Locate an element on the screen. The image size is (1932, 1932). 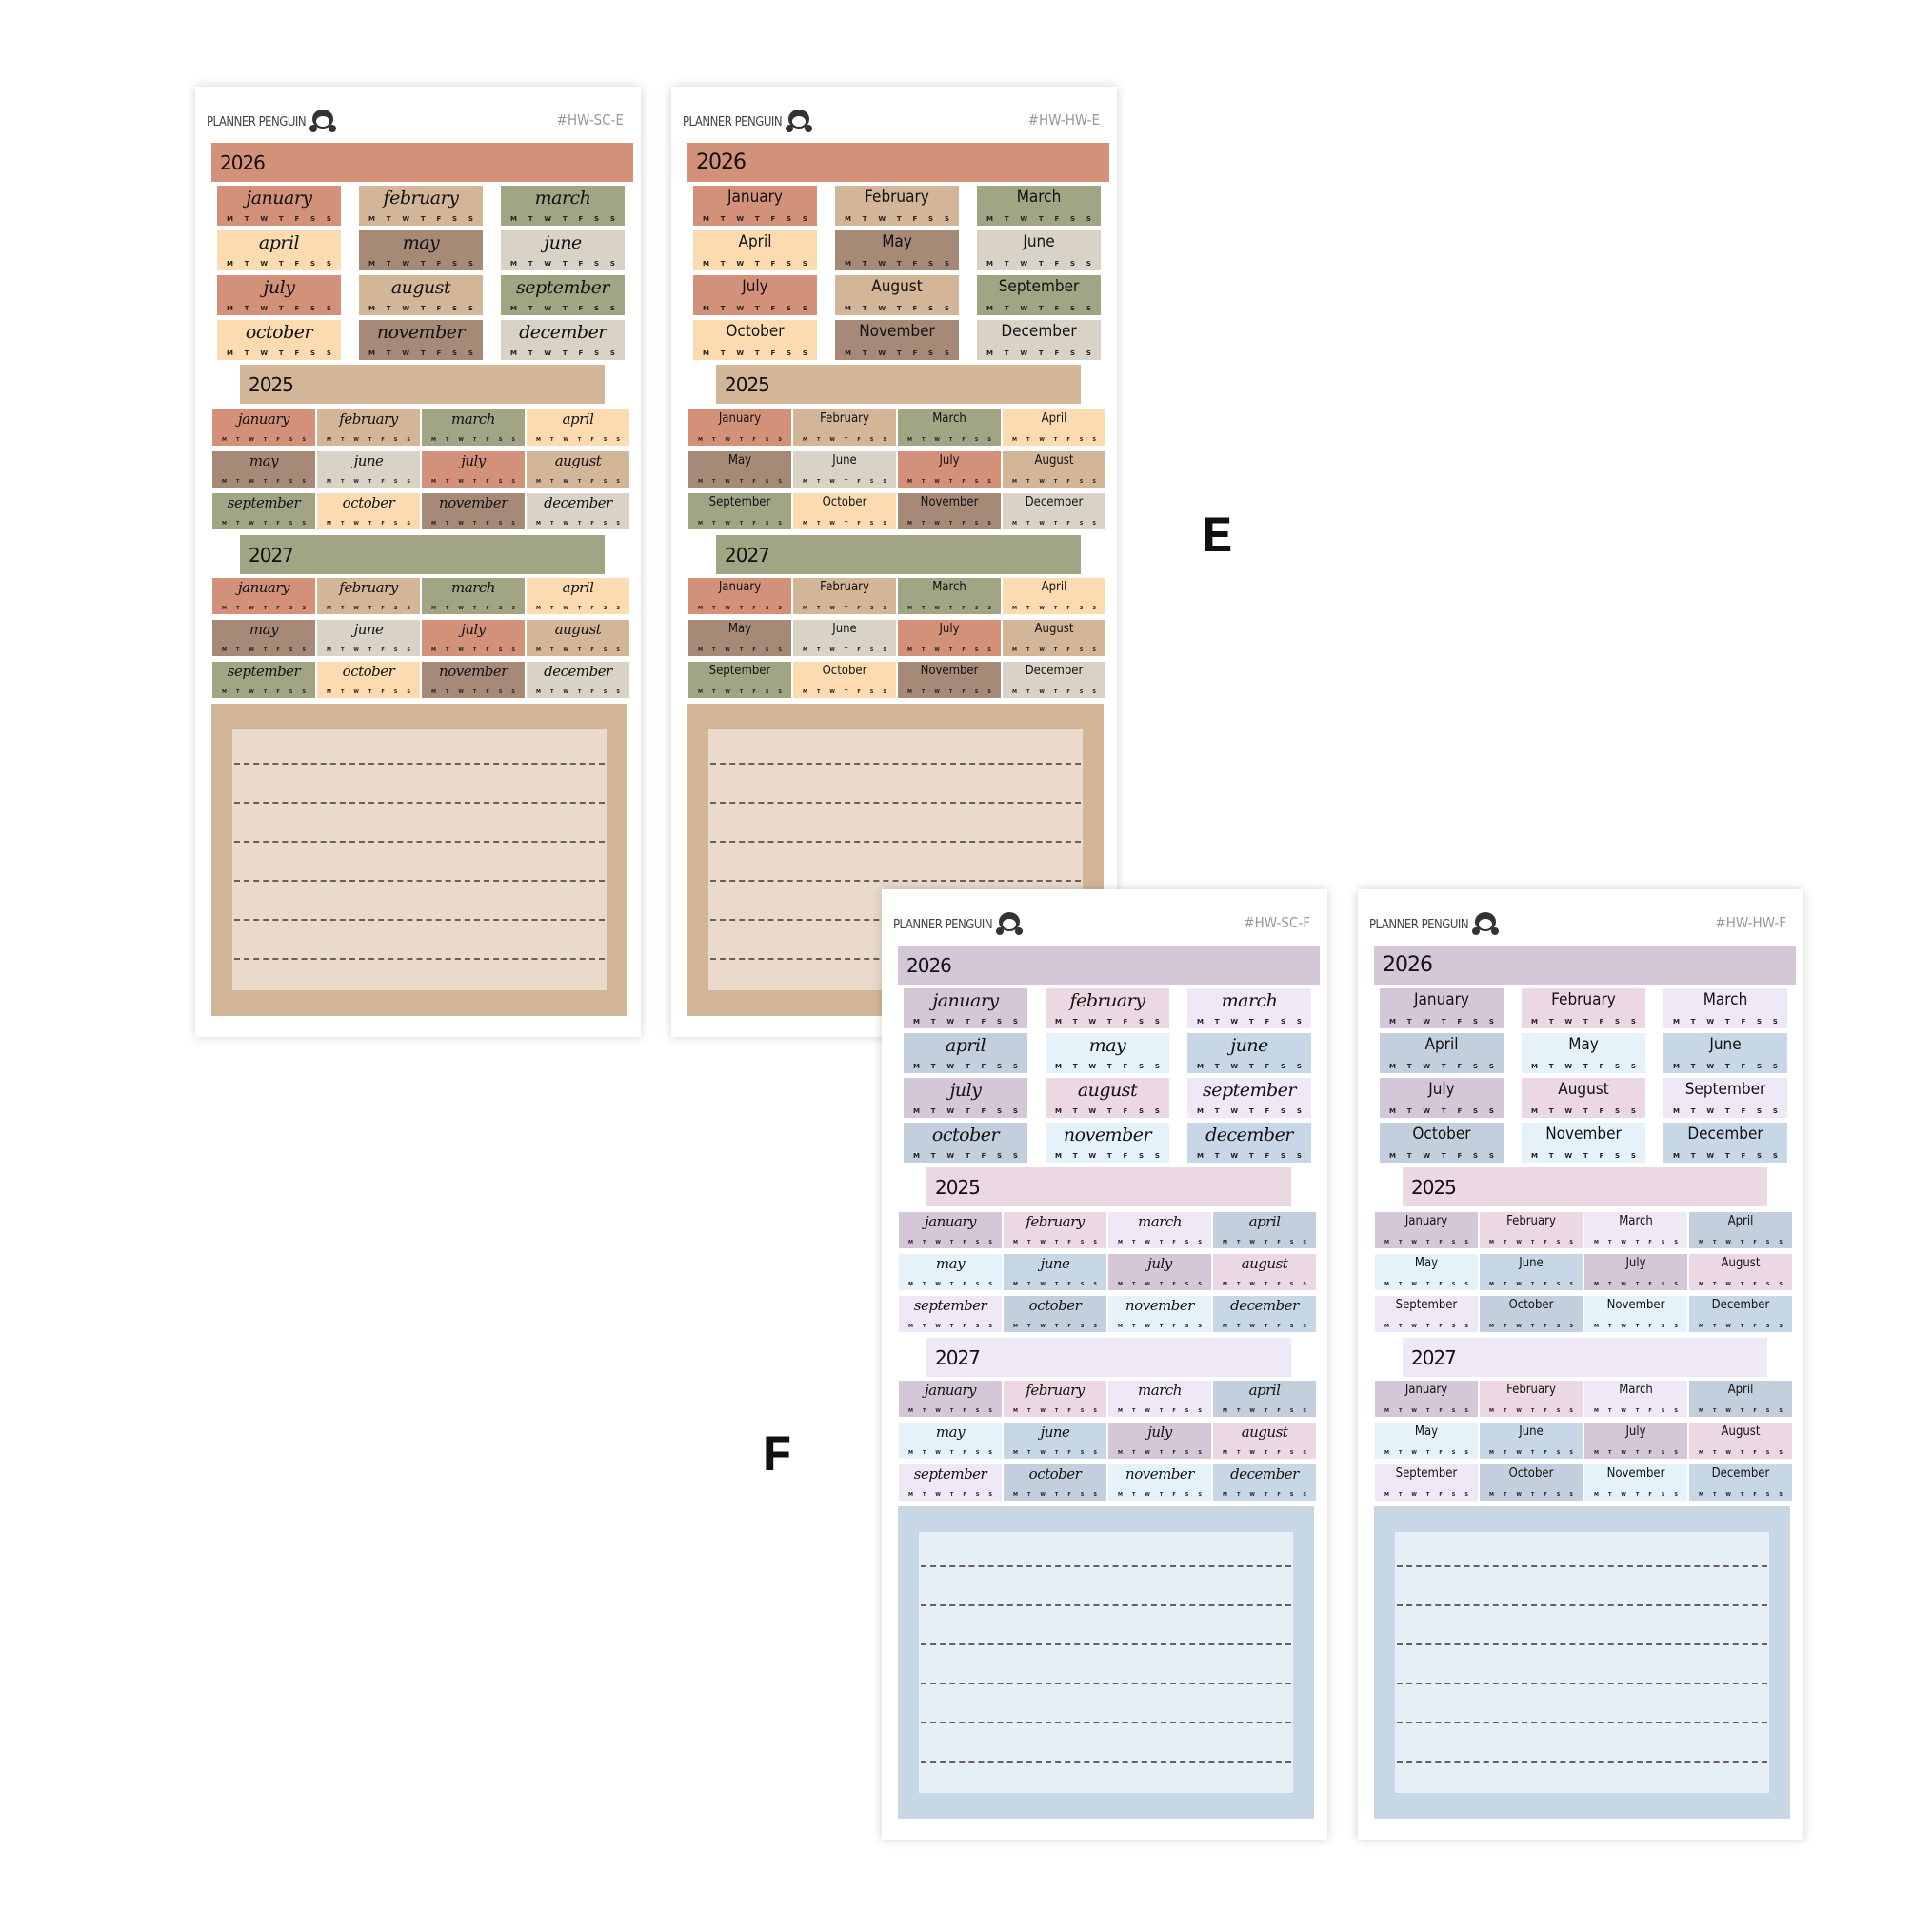
notes-area is located at coordinates (419, 859).